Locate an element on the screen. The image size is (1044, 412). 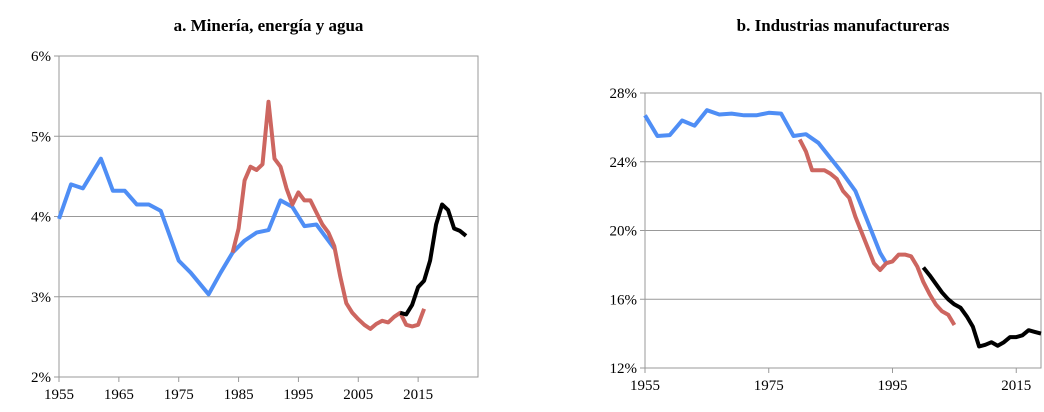
x-tick-label: 1965 is located at coordinates (119, 395).